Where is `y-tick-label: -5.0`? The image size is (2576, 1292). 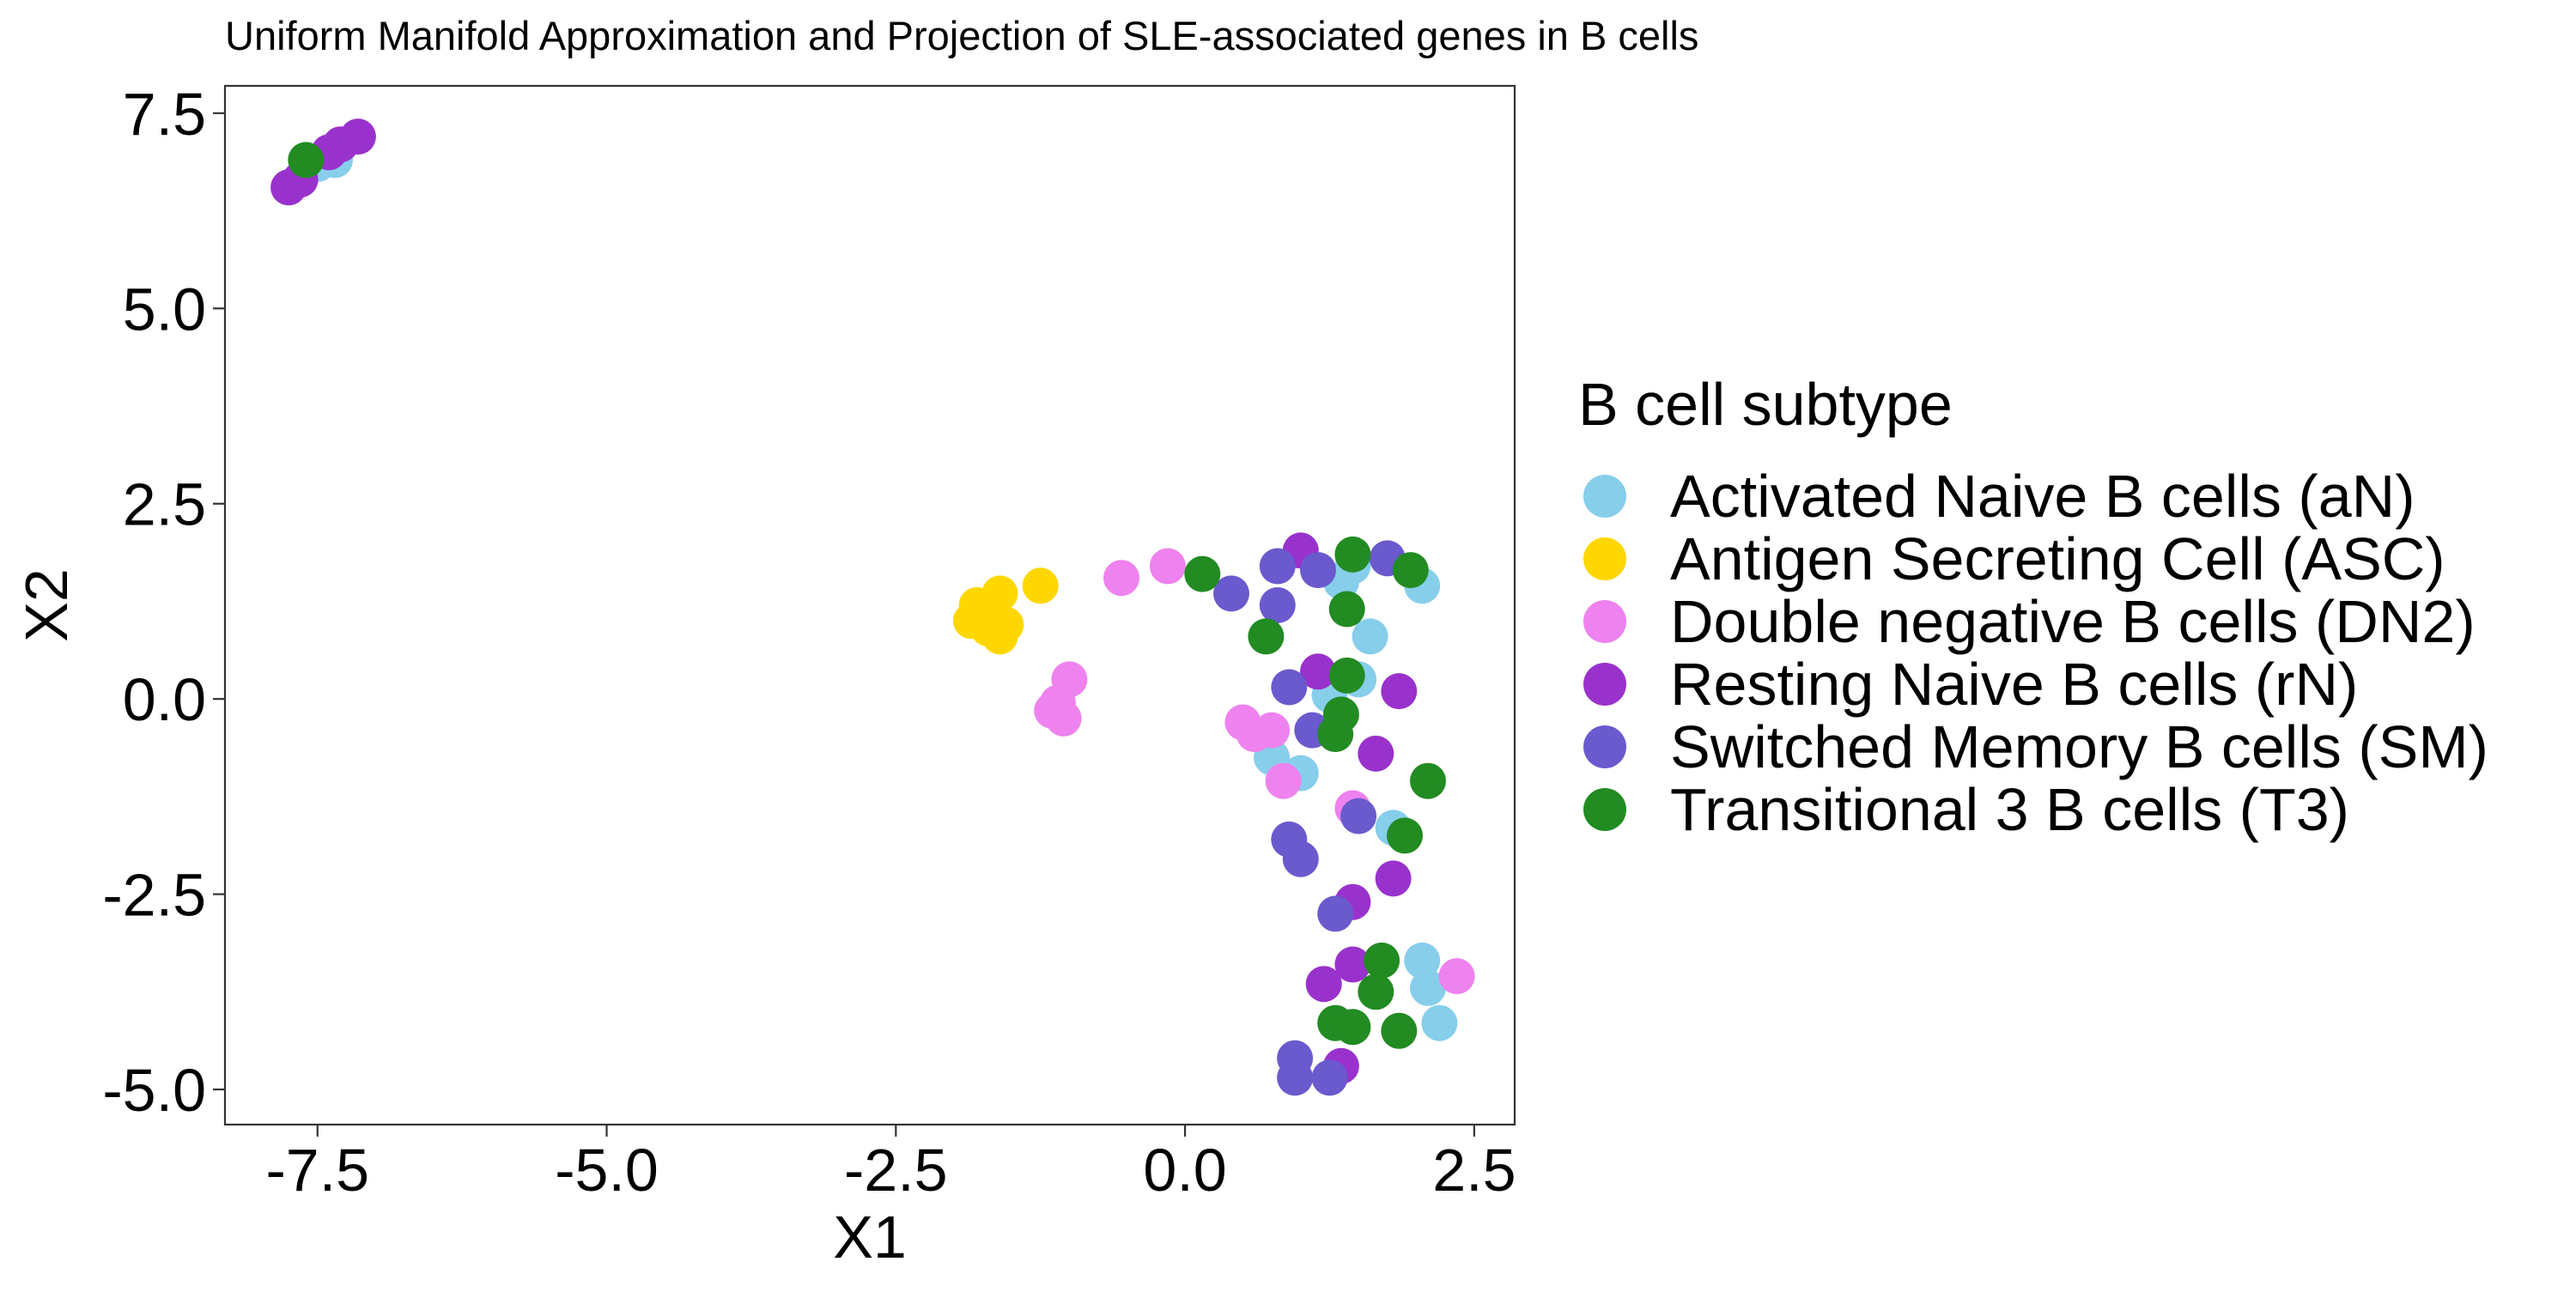 y-tick-label: -5.0 is located at coordinates (154, 1090).